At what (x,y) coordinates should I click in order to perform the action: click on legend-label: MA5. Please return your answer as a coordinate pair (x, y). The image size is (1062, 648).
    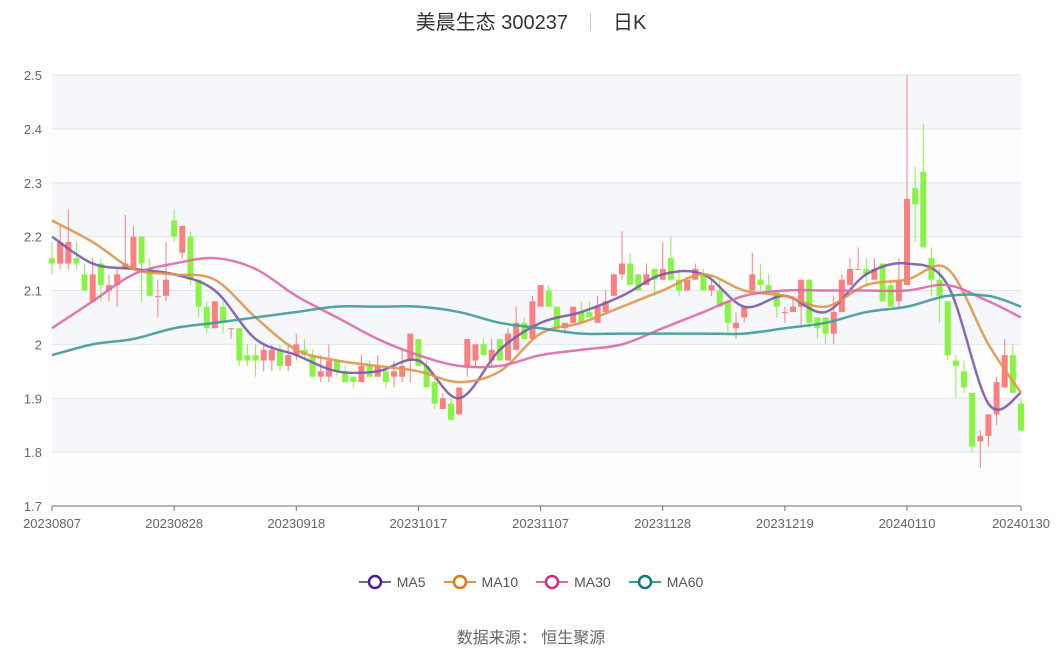
    Looking at the image, I should click on (411, 582).